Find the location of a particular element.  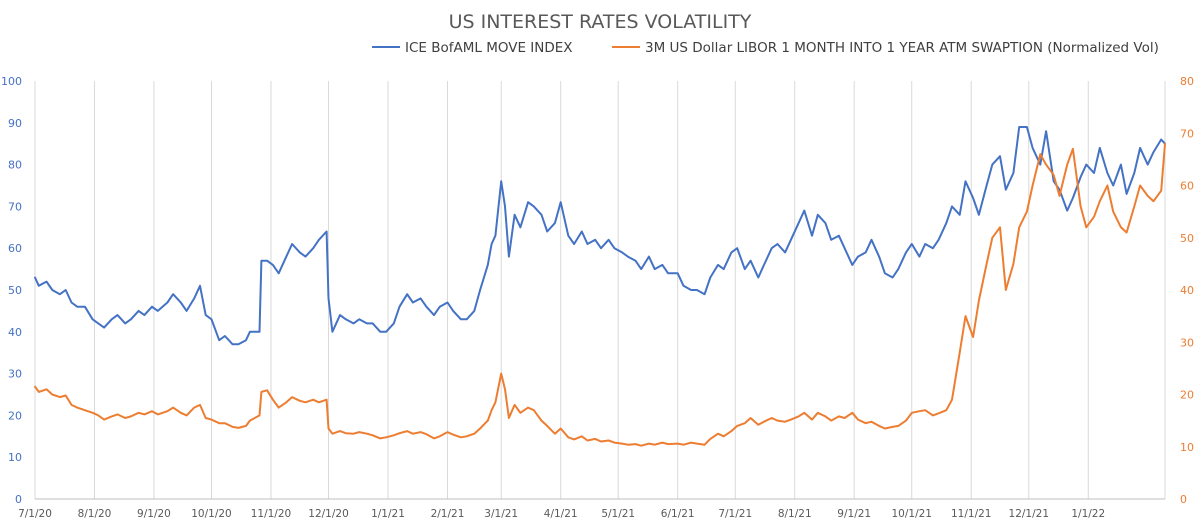

x-tick-label: 8/1/20 is located at coordinates (95, 514).